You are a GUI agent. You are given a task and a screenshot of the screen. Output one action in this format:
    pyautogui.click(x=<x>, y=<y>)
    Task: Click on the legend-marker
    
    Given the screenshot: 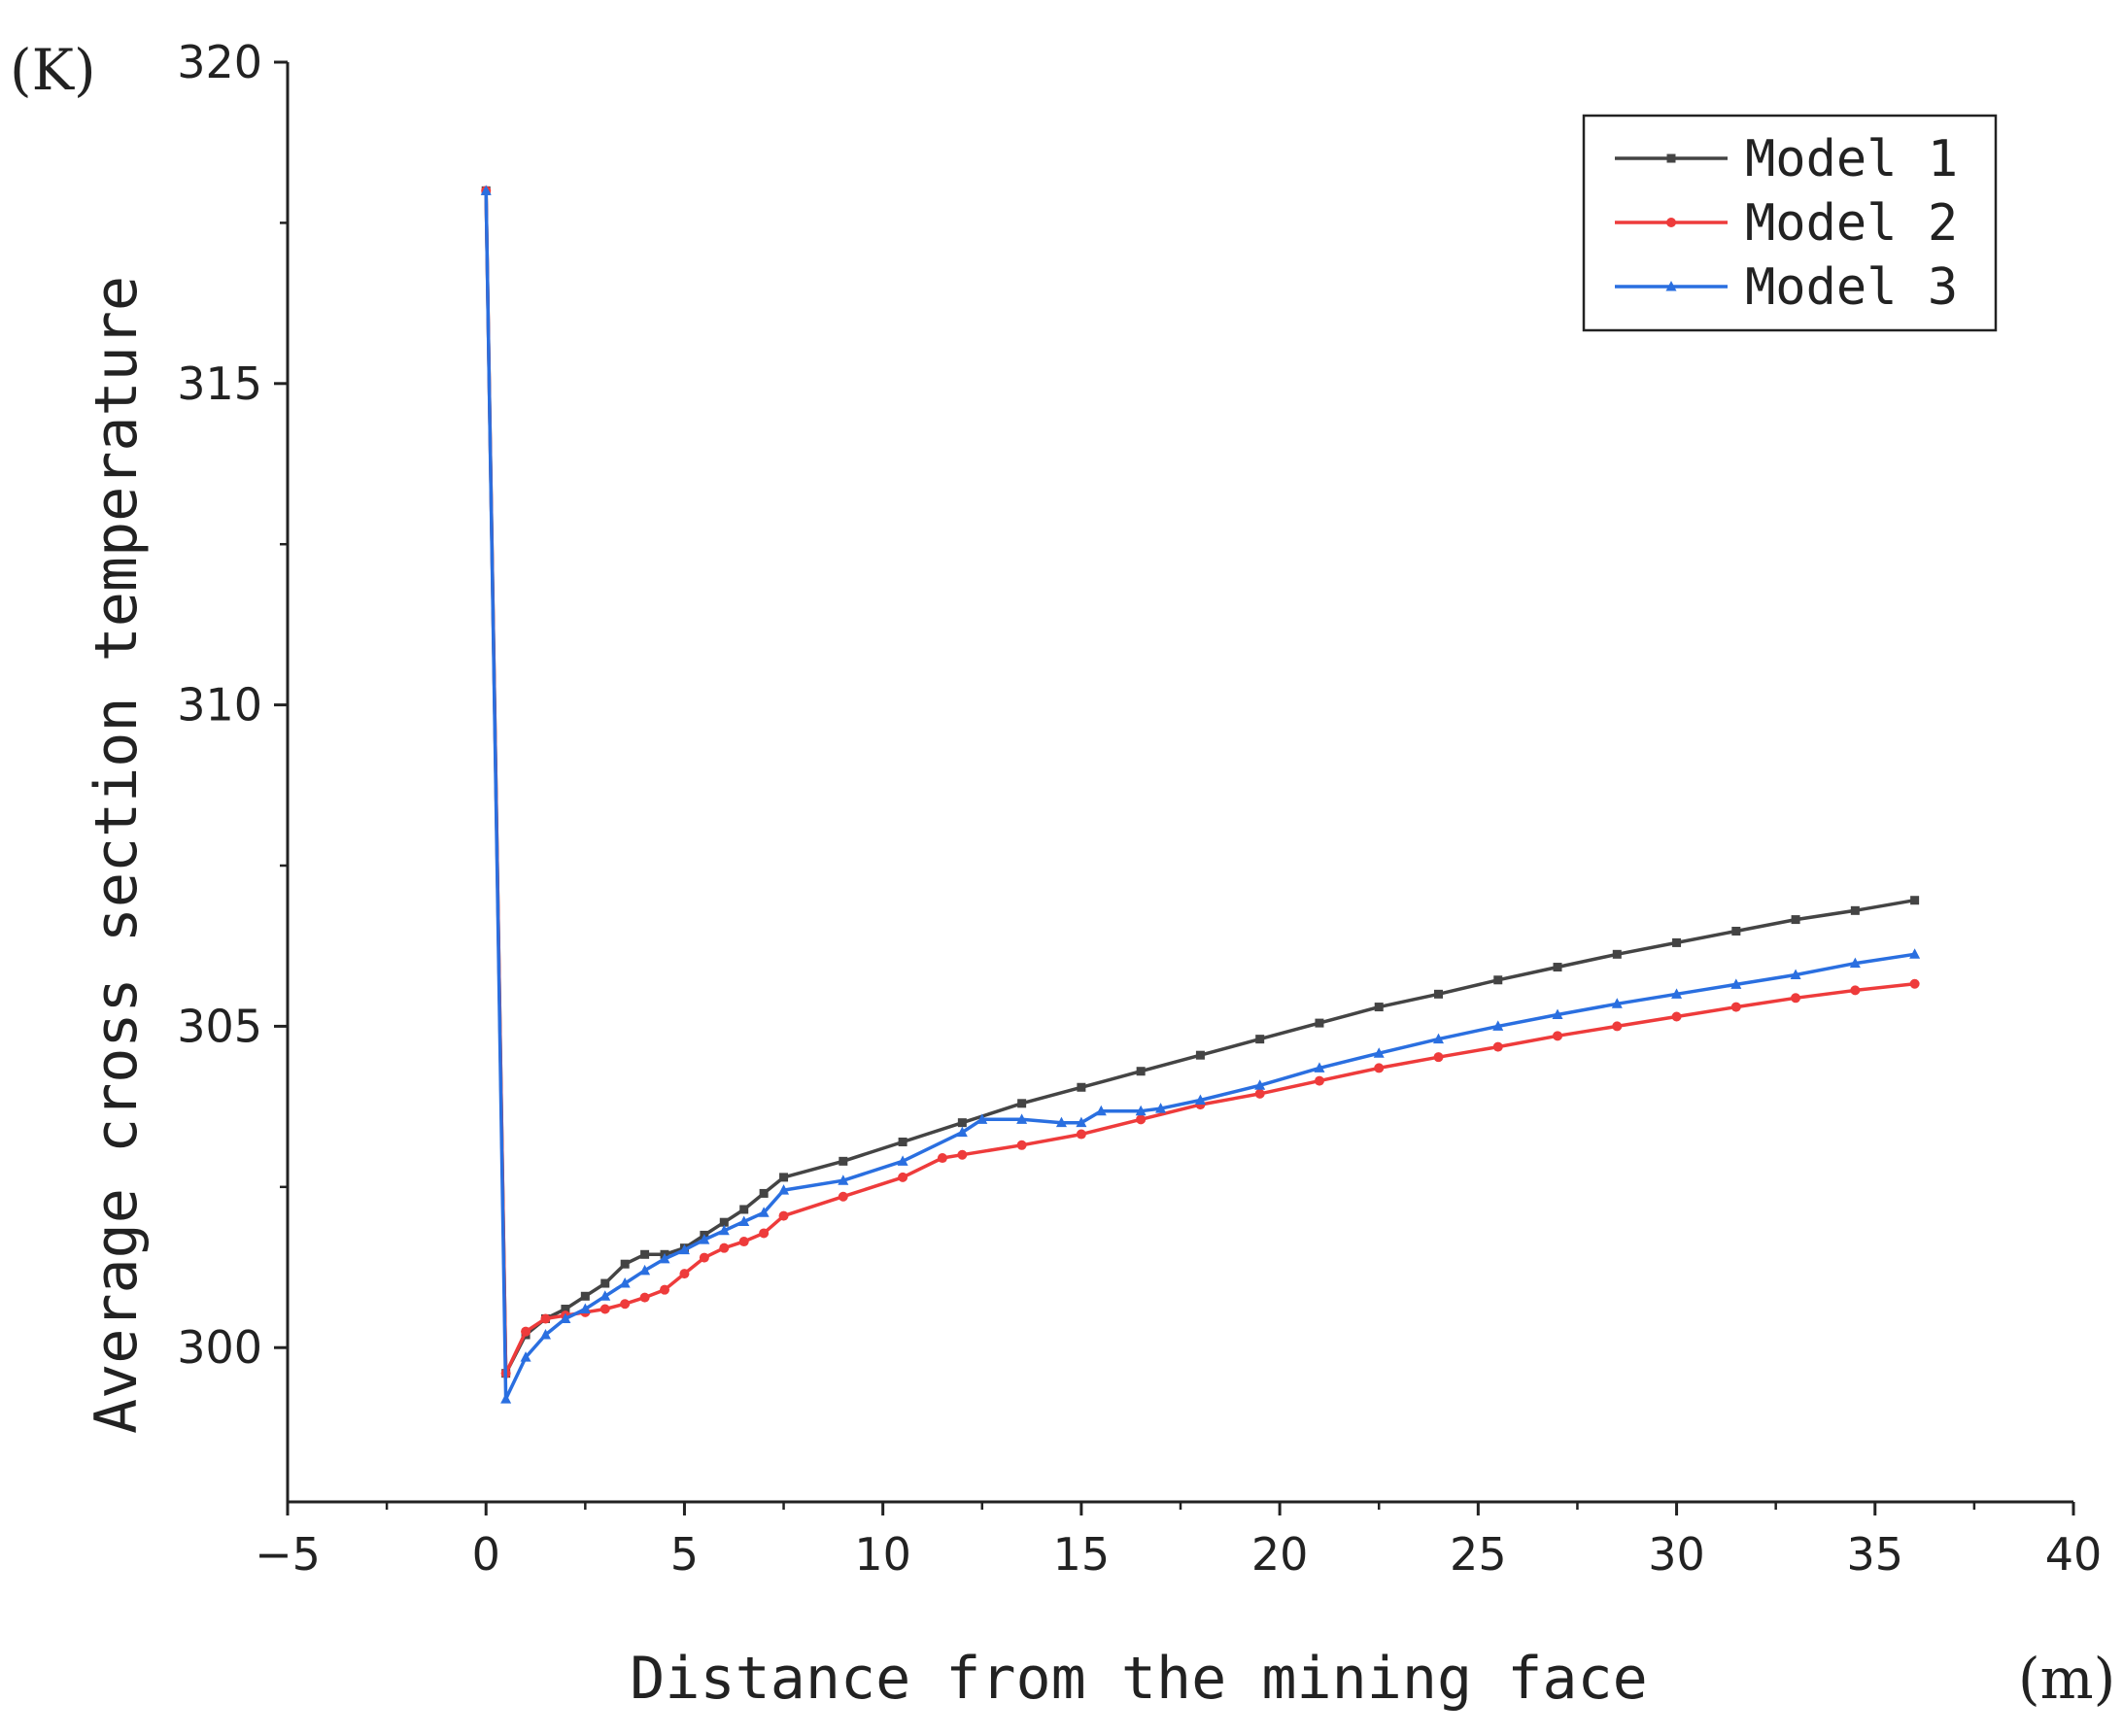 What is the action you would take?
    pyautogui.click(x=1671, y=222)
    